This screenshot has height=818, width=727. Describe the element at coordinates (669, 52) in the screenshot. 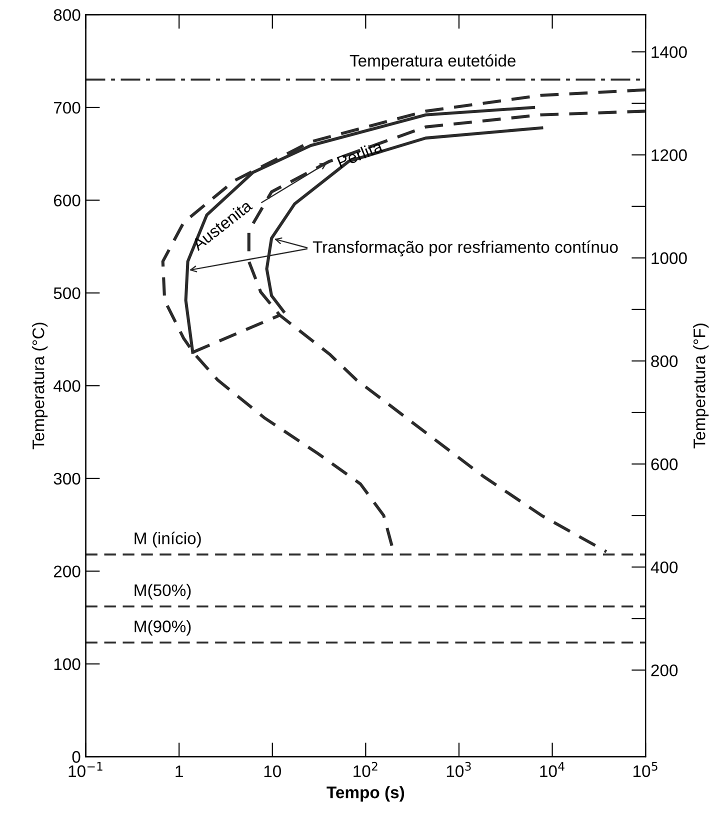

I see `y2-tick-label: 1400` at that location.